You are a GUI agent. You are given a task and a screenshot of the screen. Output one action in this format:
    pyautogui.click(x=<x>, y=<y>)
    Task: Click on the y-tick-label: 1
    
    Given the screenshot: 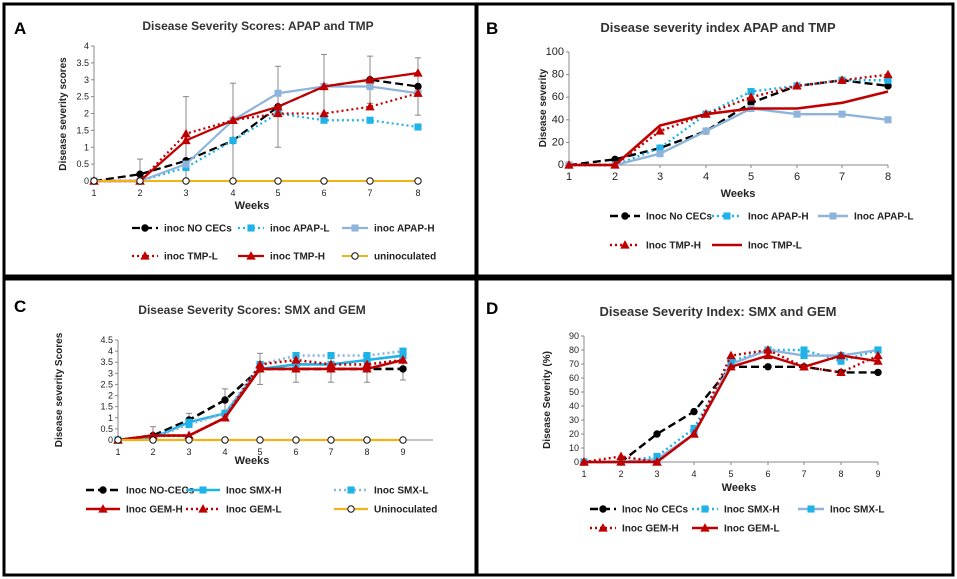 What is the action you would take?
    pyautogui.click(x=86, y=147)
    